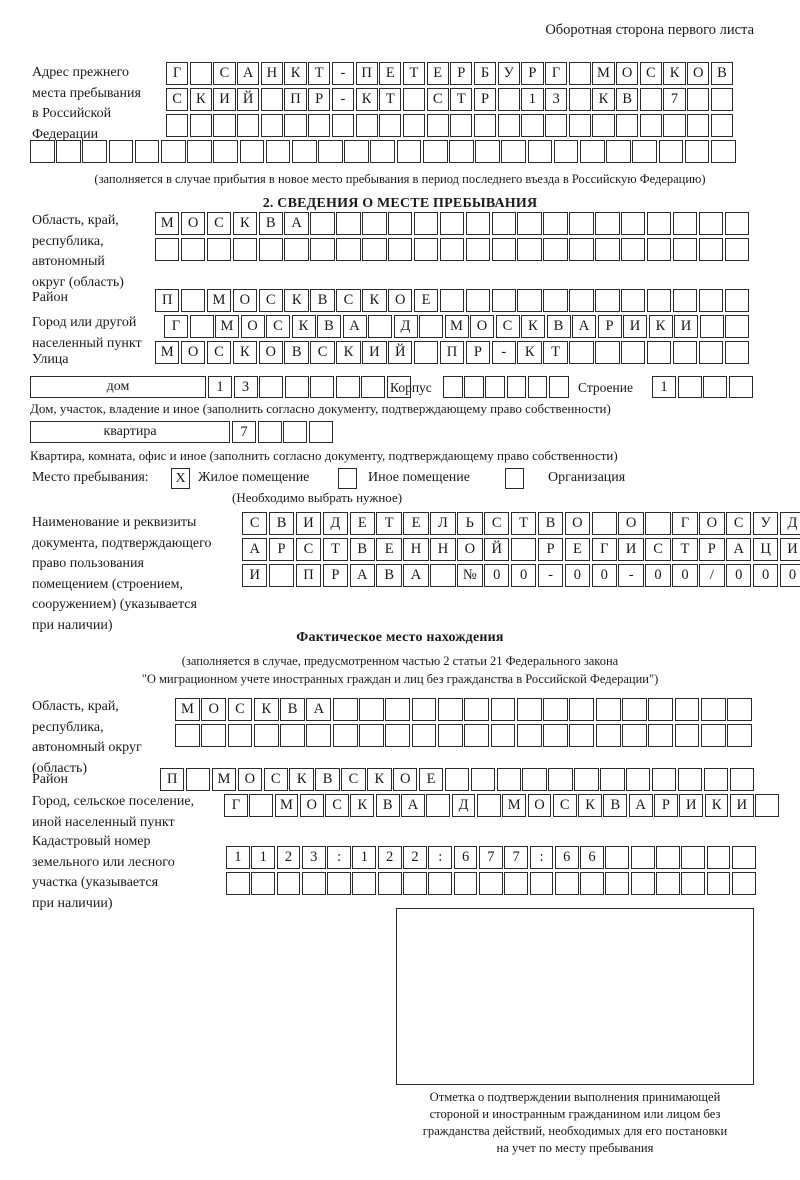 The image size is (800, 1180). What do you see at coordinates (347, 478) in the screenshot?
I see `stay-type-checkbox-other` at bounding box center [347, 478].